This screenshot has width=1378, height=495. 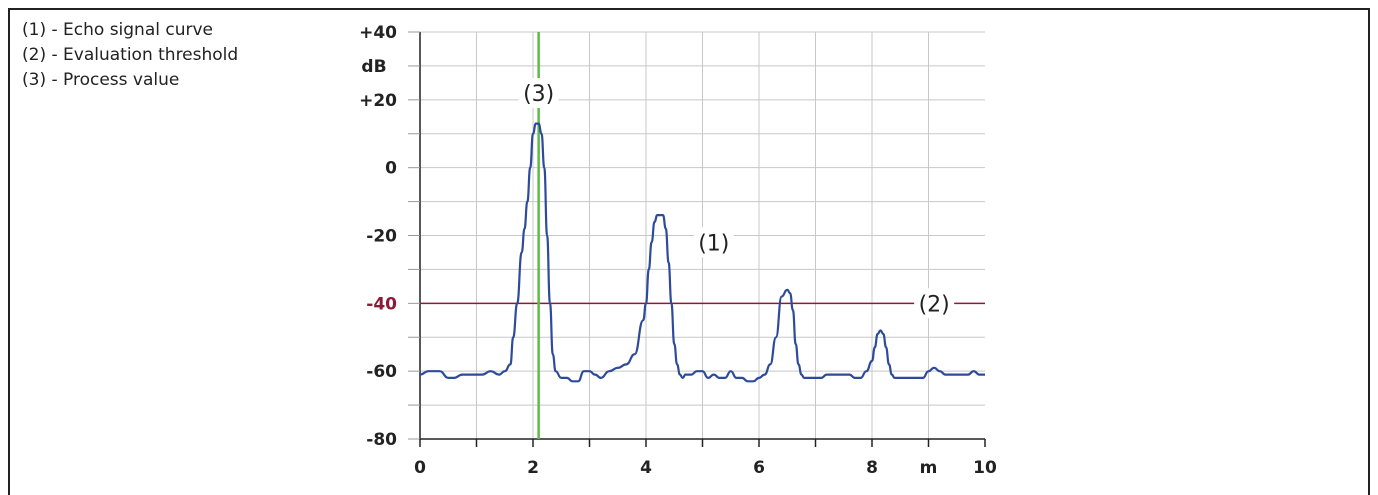 I want to click on y-tick-label: -20, so click(x=381, y=237).